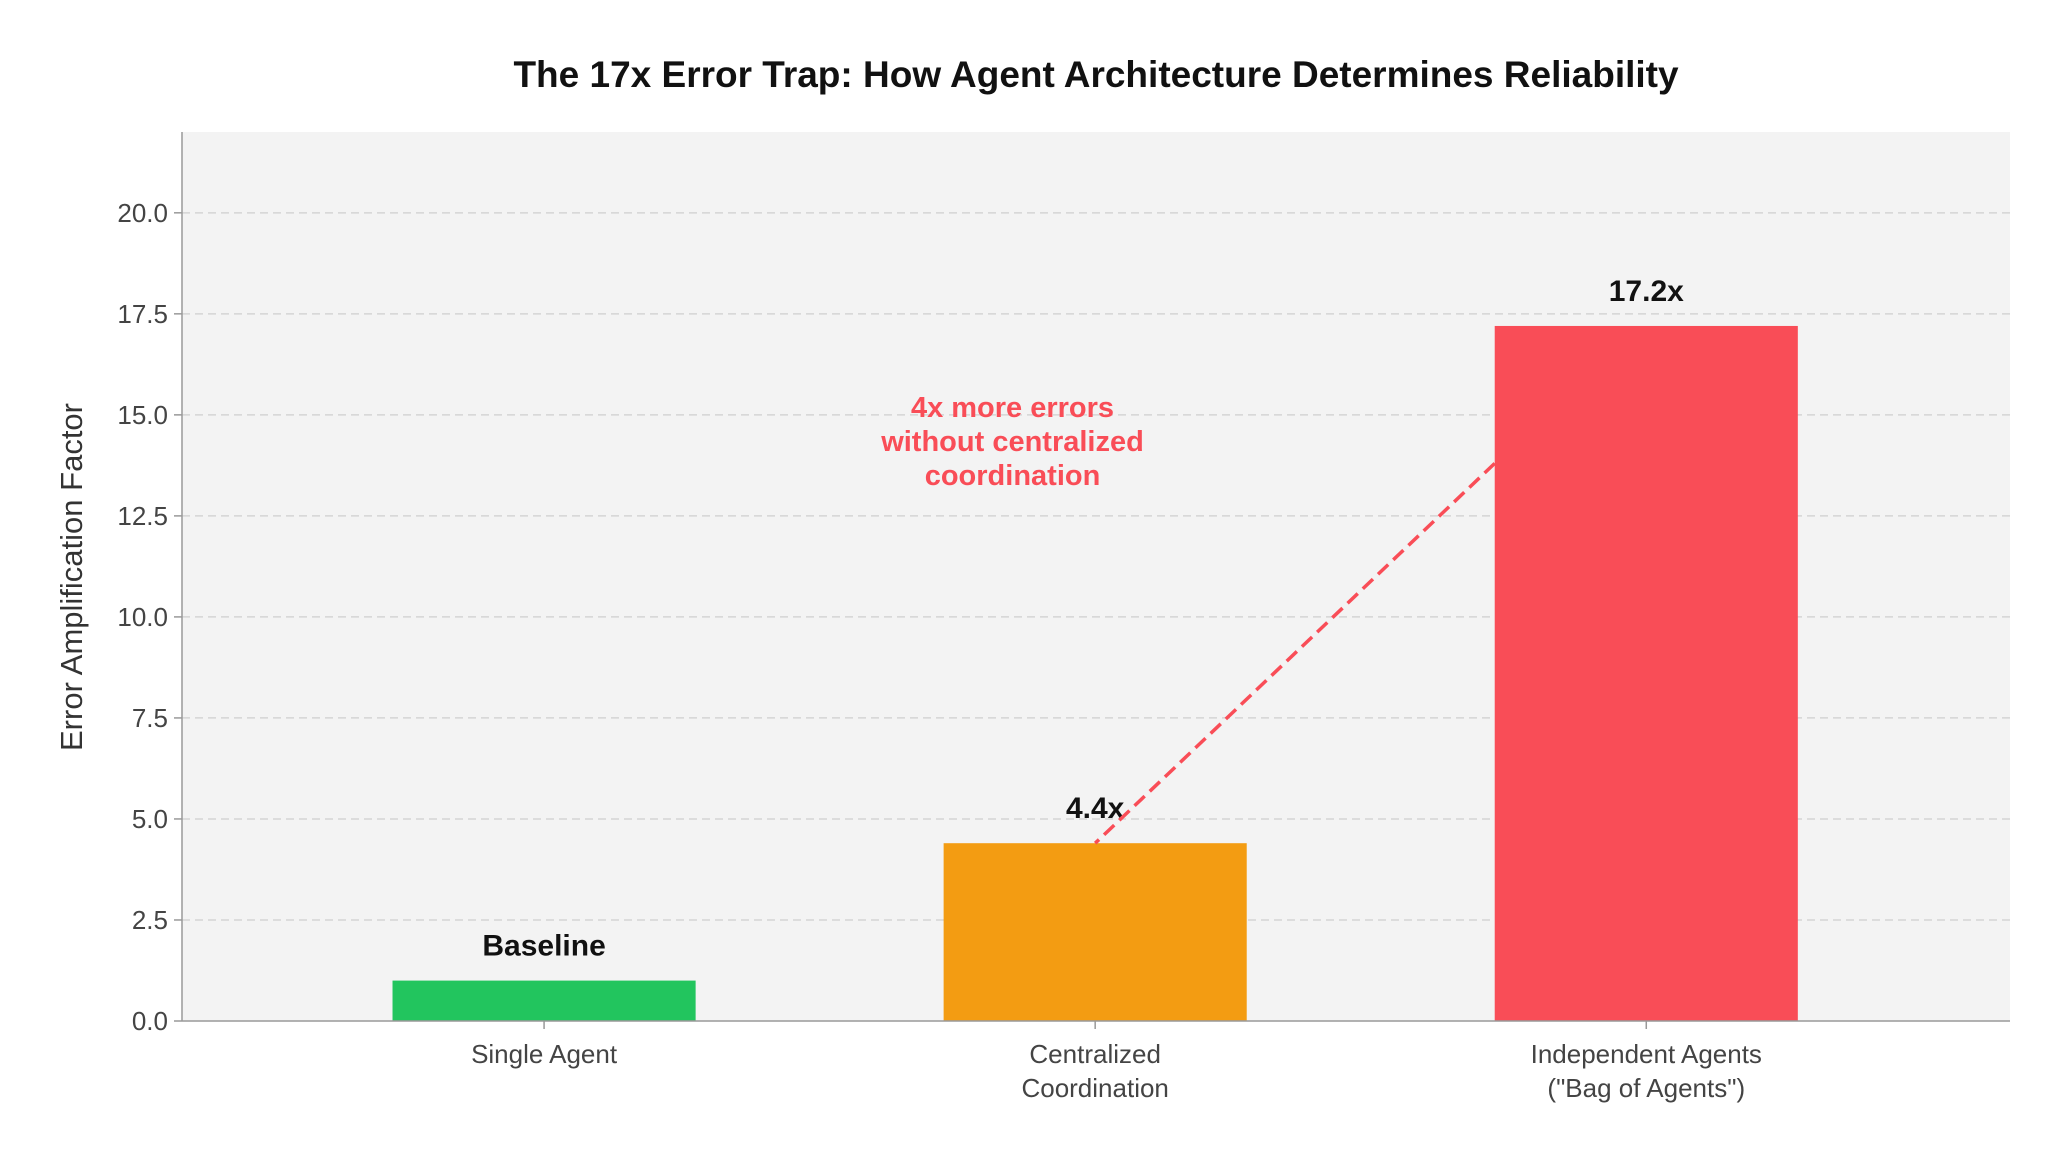  What do you see at coordinates (1646, 1088) in the screenshot?
I see `x-tick-label: ("Bag of Agents")` at bounding box center [1646, 1088].